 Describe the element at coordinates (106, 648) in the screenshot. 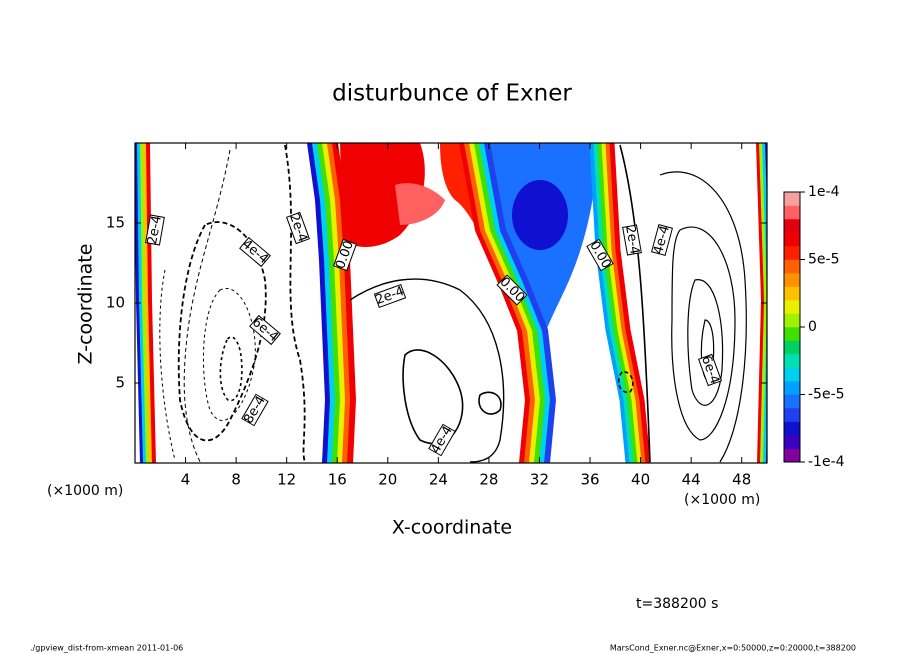

I see `footer-left: ./gpview_dist-from-xmean 2011-01-06` at that location.